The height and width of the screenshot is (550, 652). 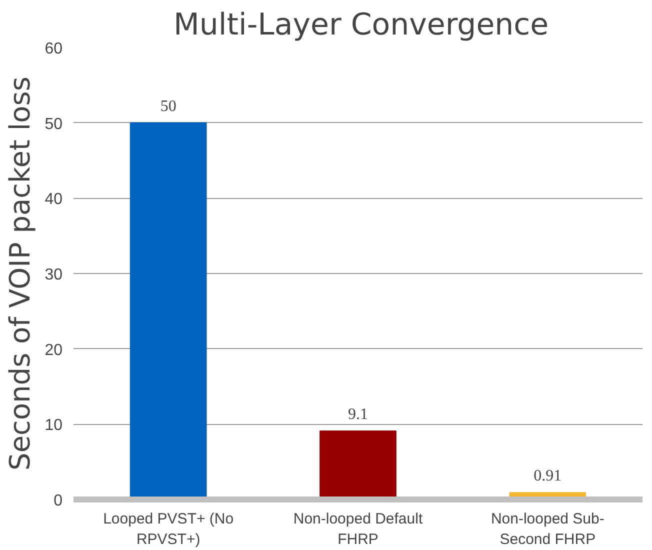 I want to click on x-tick-label: Non-looped Default FHRP, so click(x=358, y=529).